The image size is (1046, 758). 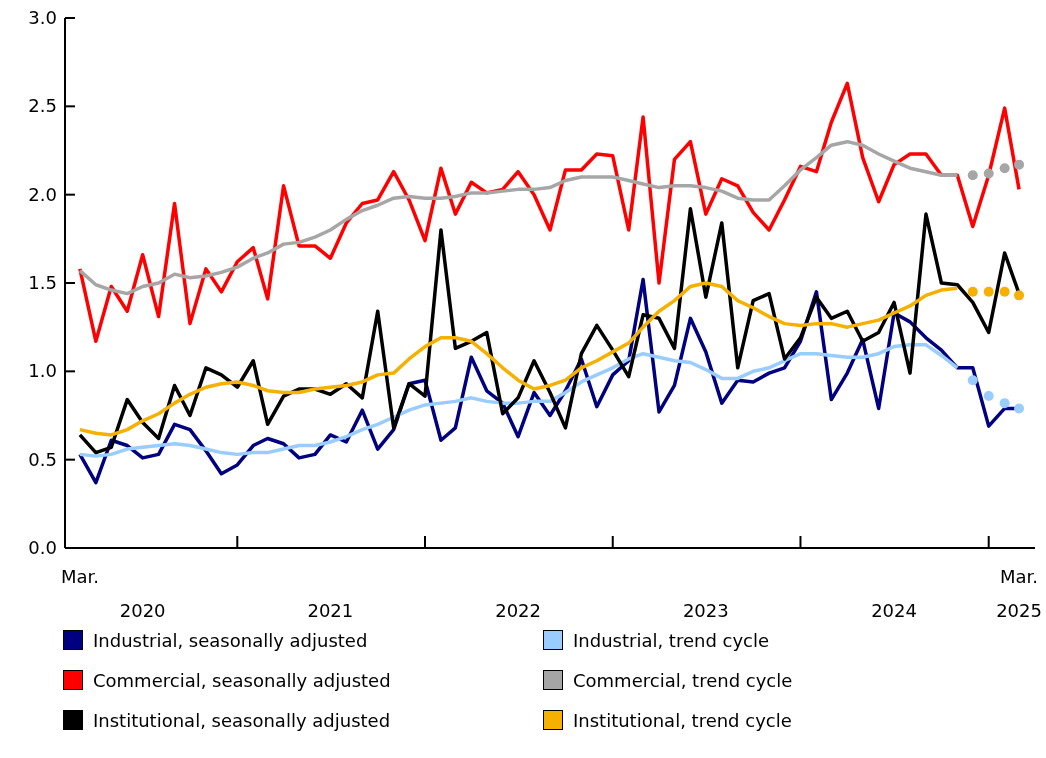 I want to click on legend-label: Institutional, trend cycle, so click(x=682, y=720).